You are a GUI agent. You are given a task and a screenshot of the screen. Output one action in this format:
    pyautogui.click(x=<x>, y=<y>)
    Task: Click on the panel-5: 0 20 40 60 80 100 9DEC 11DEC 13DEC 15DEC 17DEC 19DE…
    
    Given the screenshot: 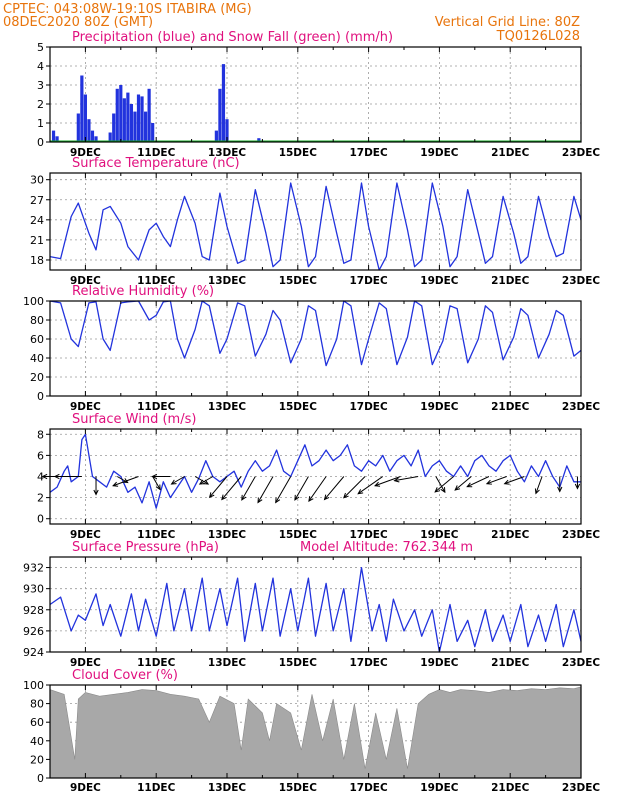 What is the action you would take?
    pyautogui.click(x=311, y=731)
    